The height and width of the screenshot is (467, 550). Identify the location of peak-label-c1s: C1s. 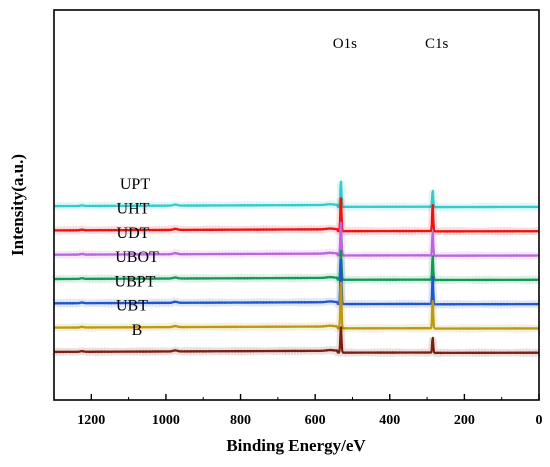
(437, 44).